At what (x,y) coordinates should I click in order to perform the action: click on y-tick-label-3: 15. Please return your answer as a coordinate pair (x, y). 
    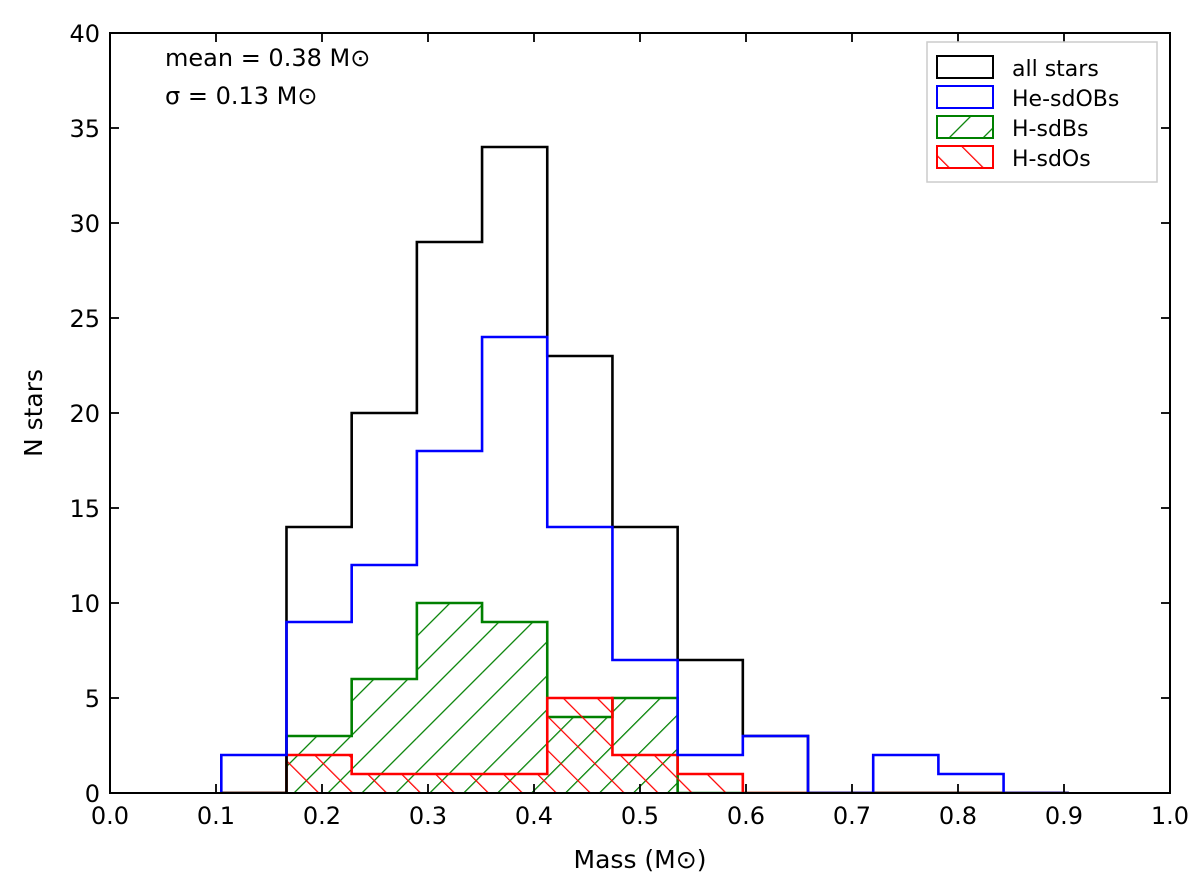
    Looking at the image, I should click on (84, 509).